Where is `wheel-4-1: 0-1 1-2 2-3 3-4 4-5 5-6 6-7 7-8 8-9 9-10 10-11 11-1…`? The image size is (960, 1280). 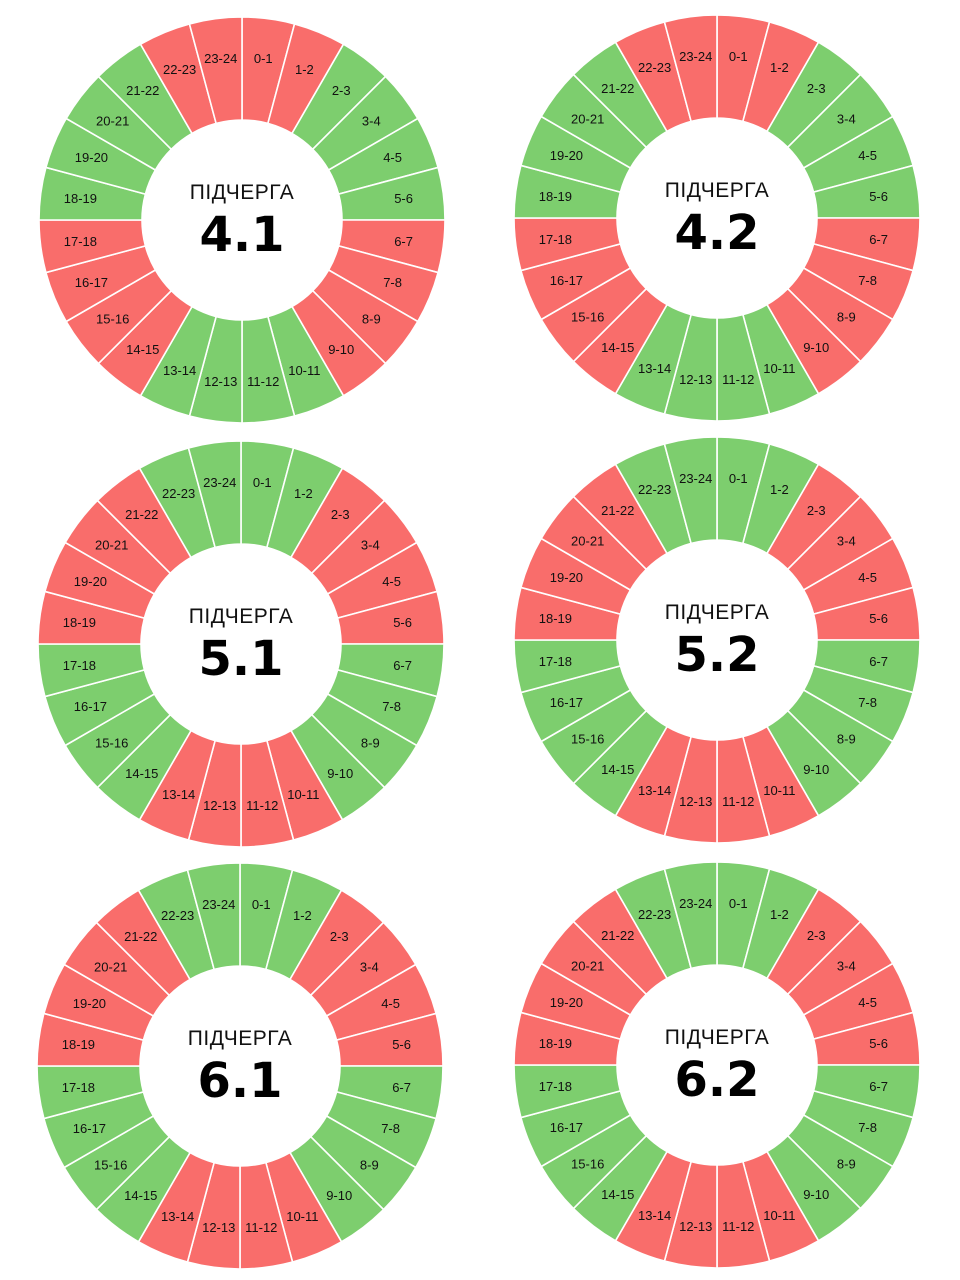
wheel-4-1: 0-1 1-2 2-3 3-4 4-5 5-6 6-7 7-8 8-9 9-10 10-11 11-1… is located at coordinates (242, 220).